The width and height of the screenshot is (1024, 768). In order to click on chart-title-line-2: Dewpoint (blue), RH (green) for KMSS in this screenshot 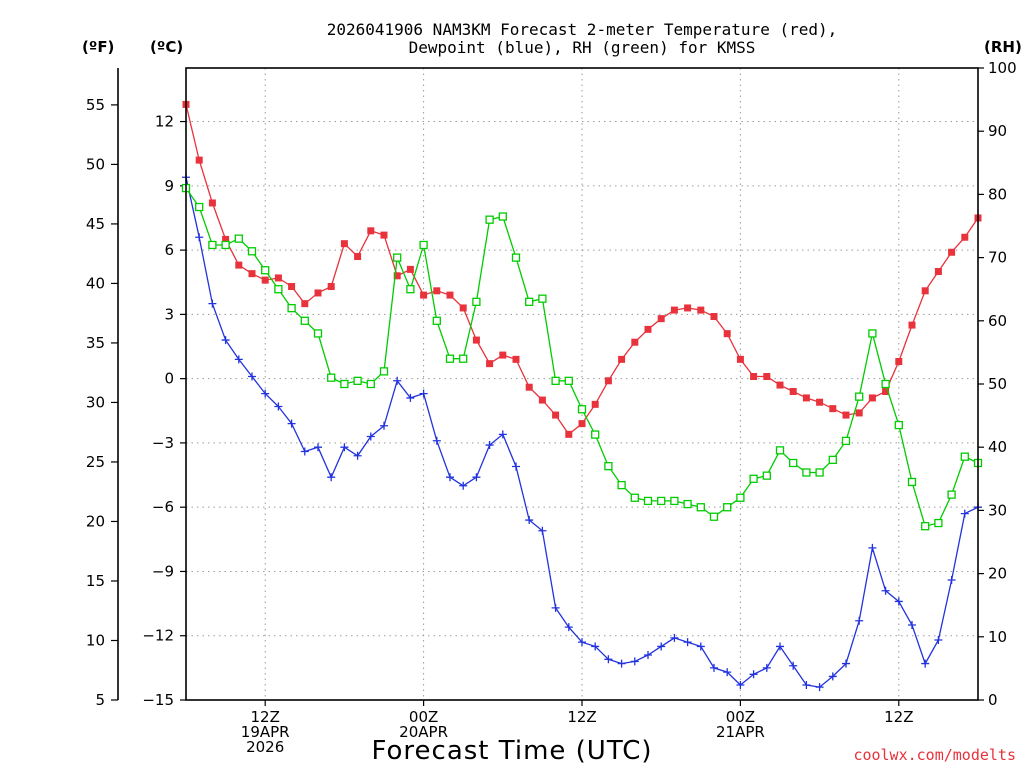, I will do `click(582, 47)`.